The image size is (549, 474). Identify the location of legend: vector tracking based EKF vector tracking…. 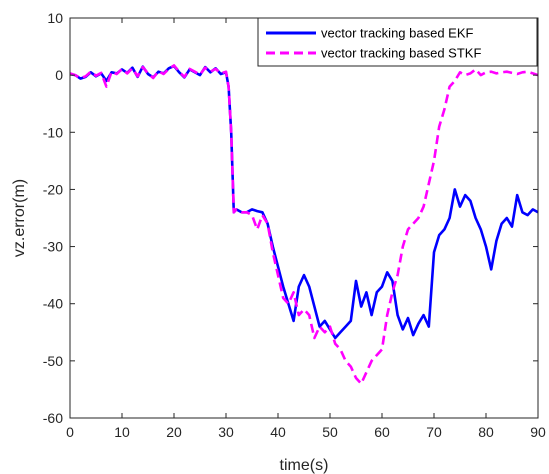
(397, 42).